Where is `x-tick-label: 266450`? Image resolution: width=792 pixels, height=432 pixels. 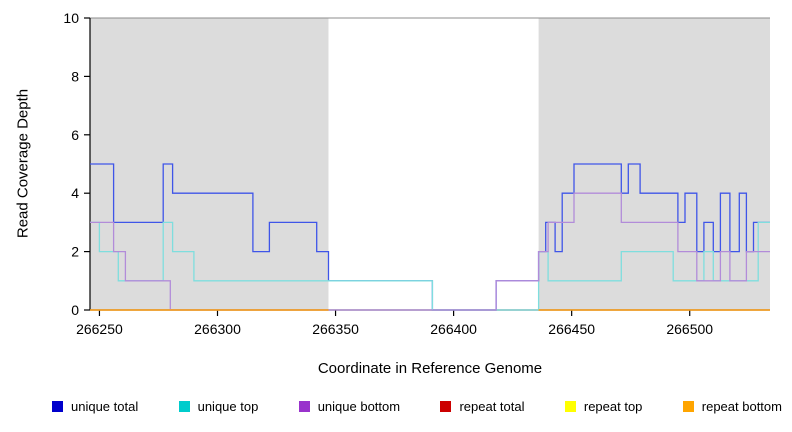 x-tick-label: 266450 is located at coordinates (571, 329).